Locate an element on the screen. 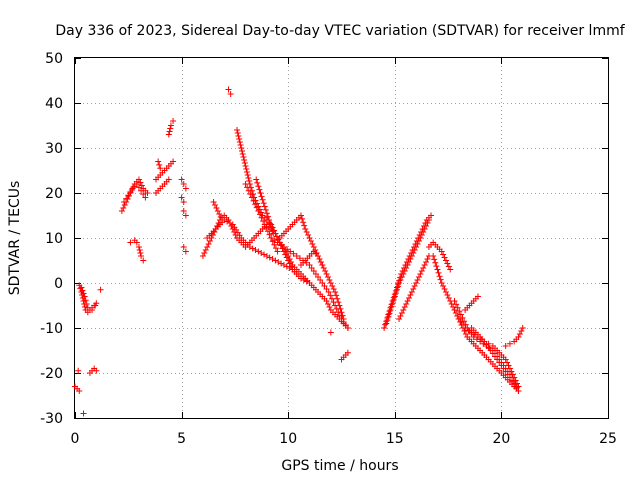 The height and width of the screenshot is (480, 640). x-tick-label: 5 is located at coordinates (181, 439).